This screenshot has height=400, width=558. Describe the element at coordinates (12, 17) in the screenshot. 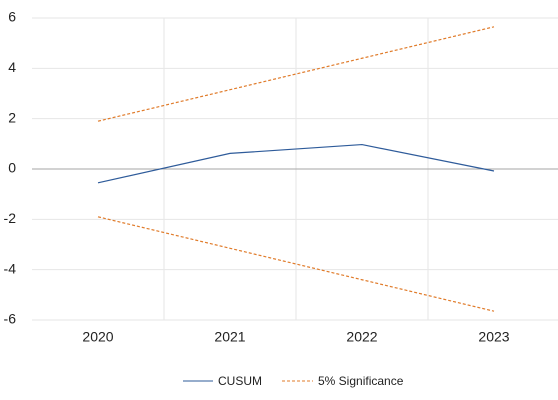

I see `y-tick-label: 6` at that location.